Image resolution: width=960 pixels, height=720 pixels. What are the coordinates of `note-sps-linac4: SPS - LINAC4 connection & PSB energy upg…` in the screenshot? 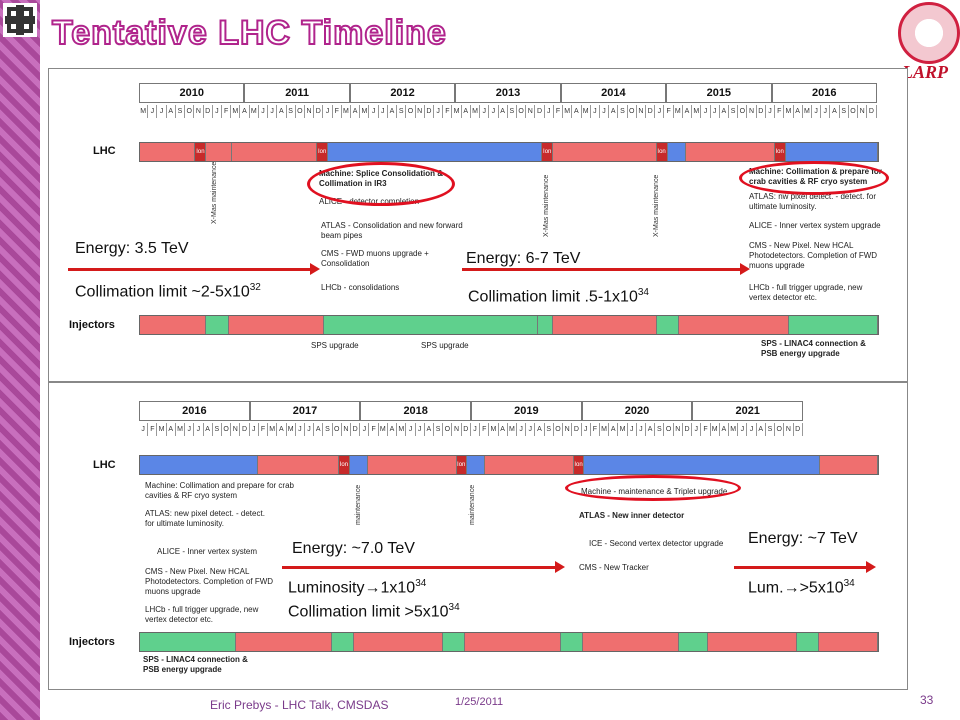 It's located at (813, 348).